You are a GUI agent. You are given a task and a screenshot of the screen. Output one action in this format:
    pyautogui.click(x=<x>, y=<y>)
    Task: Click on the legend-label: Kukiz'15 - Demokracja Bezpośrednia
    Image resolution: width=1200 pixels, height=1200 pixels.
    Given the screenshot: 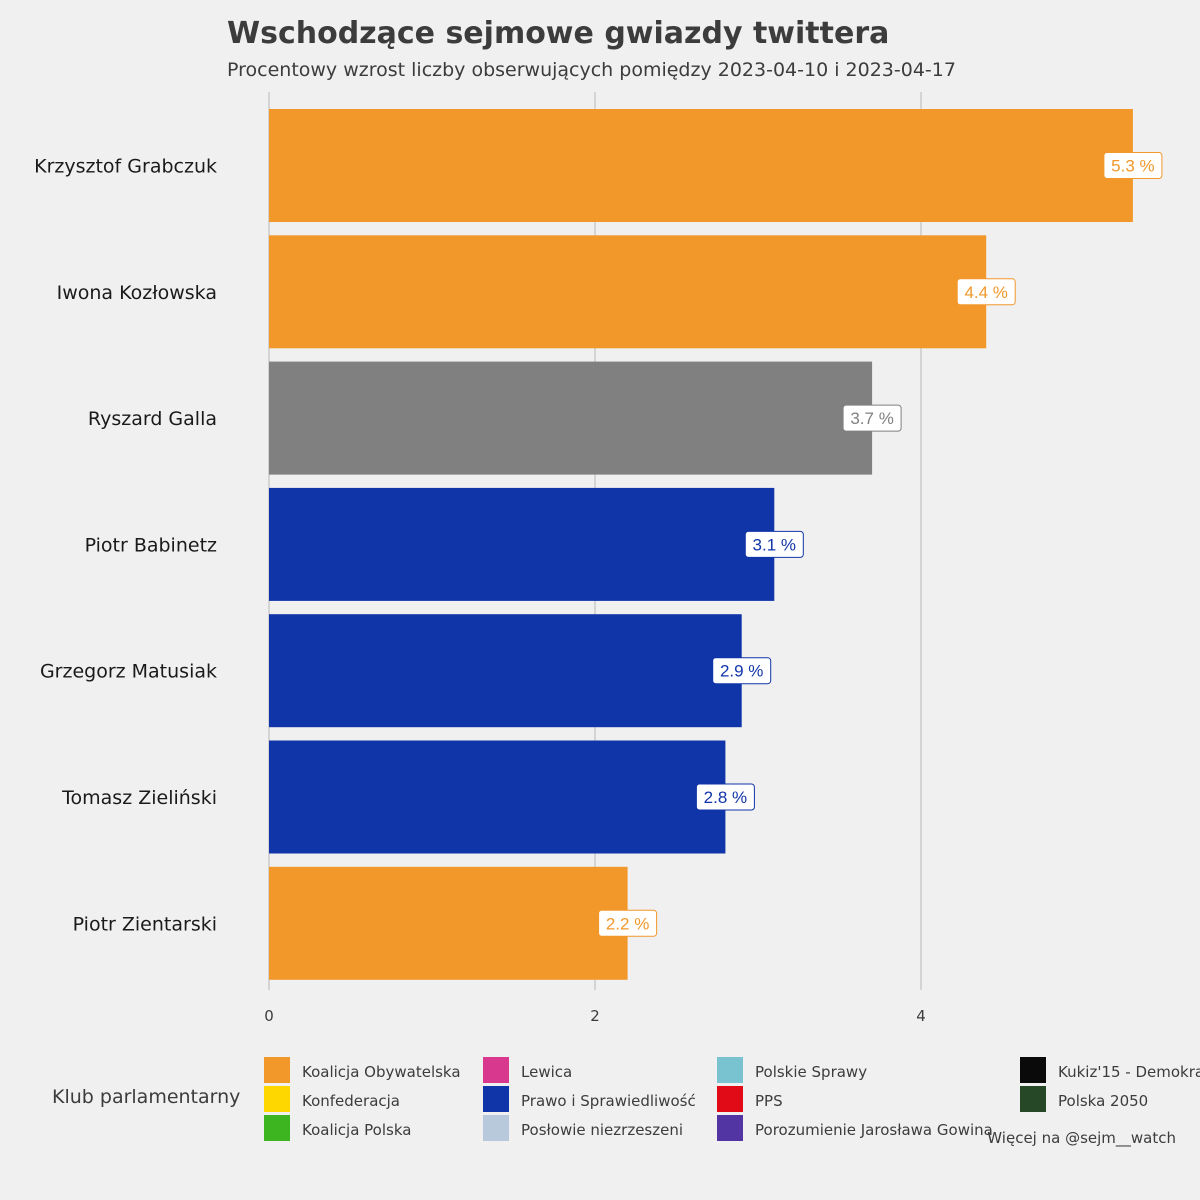 What is the action you would take?
    pyautogui.click(x=1129, y=1072)
    